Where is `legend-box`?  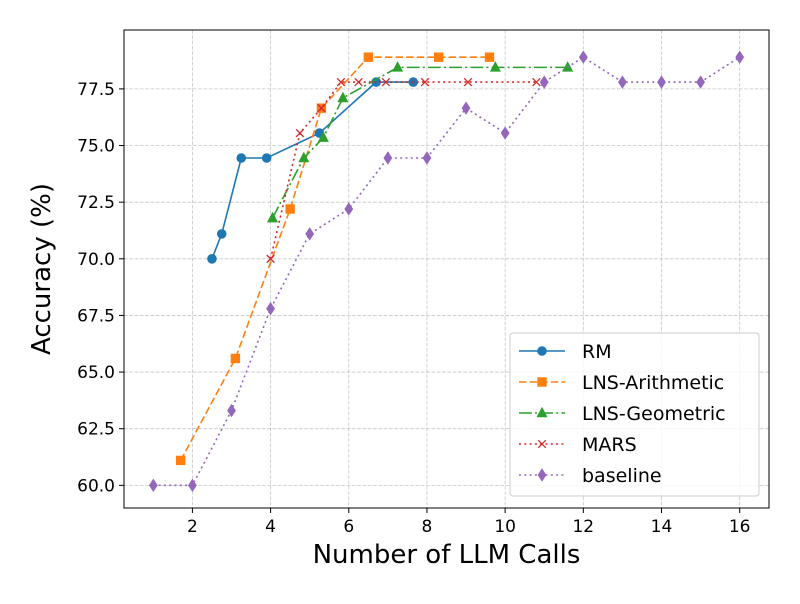
legend-box is located at coordinates (634, 414).